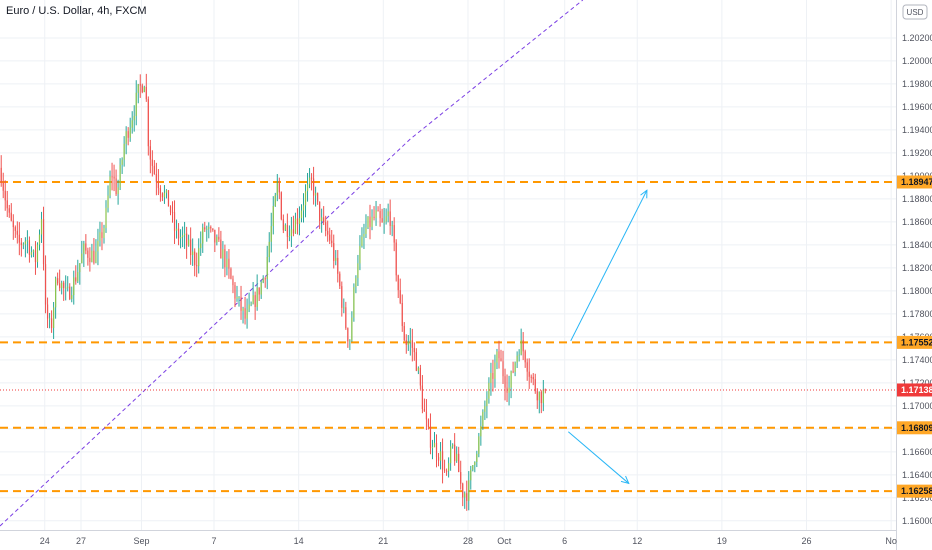  I want to click on x-tick-label: 12, so click(637, 541).